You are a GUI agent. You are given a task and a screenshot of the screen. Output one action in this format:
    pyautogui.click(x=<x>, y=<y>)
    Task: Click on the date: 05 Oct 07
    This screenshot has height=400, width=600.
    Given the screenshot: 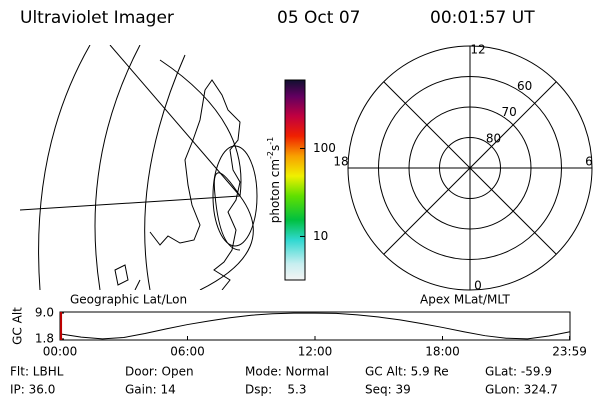 What is the action you would take?
    pyautogui.click(x=318, y=18)
    